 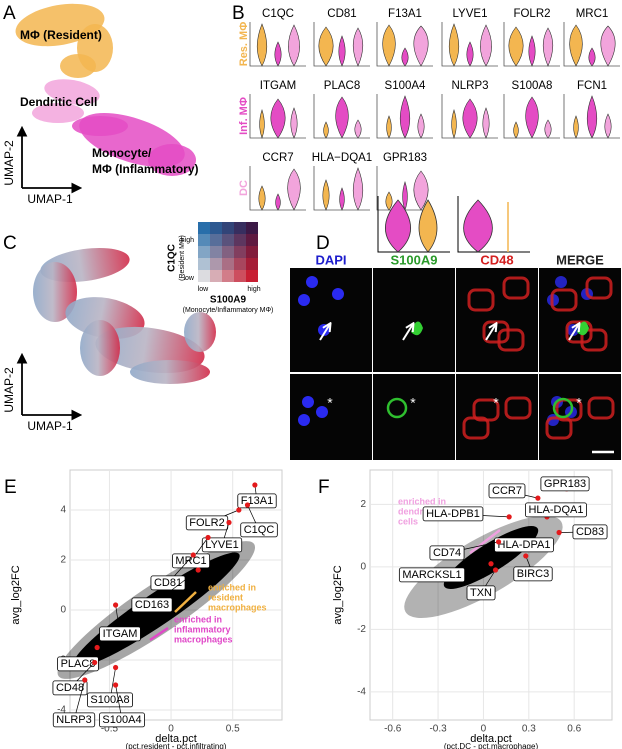 What do you see at coordinates (447, 553) in the screenshot?
I see `point-label-text: CD74` at bounding box center [447, 553].